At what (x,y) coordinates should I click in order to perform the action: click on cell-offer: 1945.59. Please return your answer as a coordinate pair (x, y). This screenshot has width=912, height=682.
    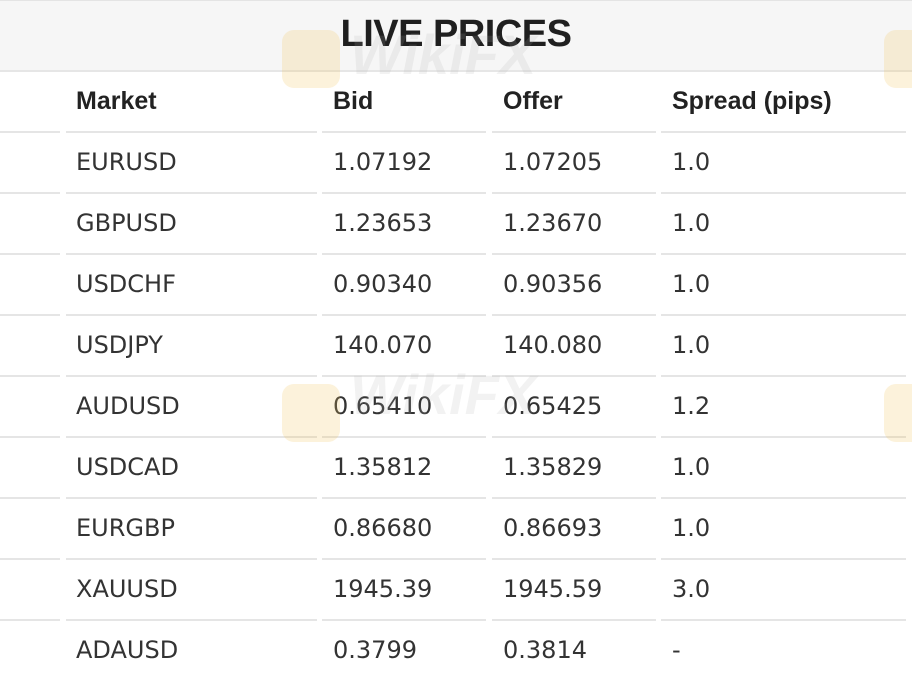
    Looking at the image, I should click on (574, 590).